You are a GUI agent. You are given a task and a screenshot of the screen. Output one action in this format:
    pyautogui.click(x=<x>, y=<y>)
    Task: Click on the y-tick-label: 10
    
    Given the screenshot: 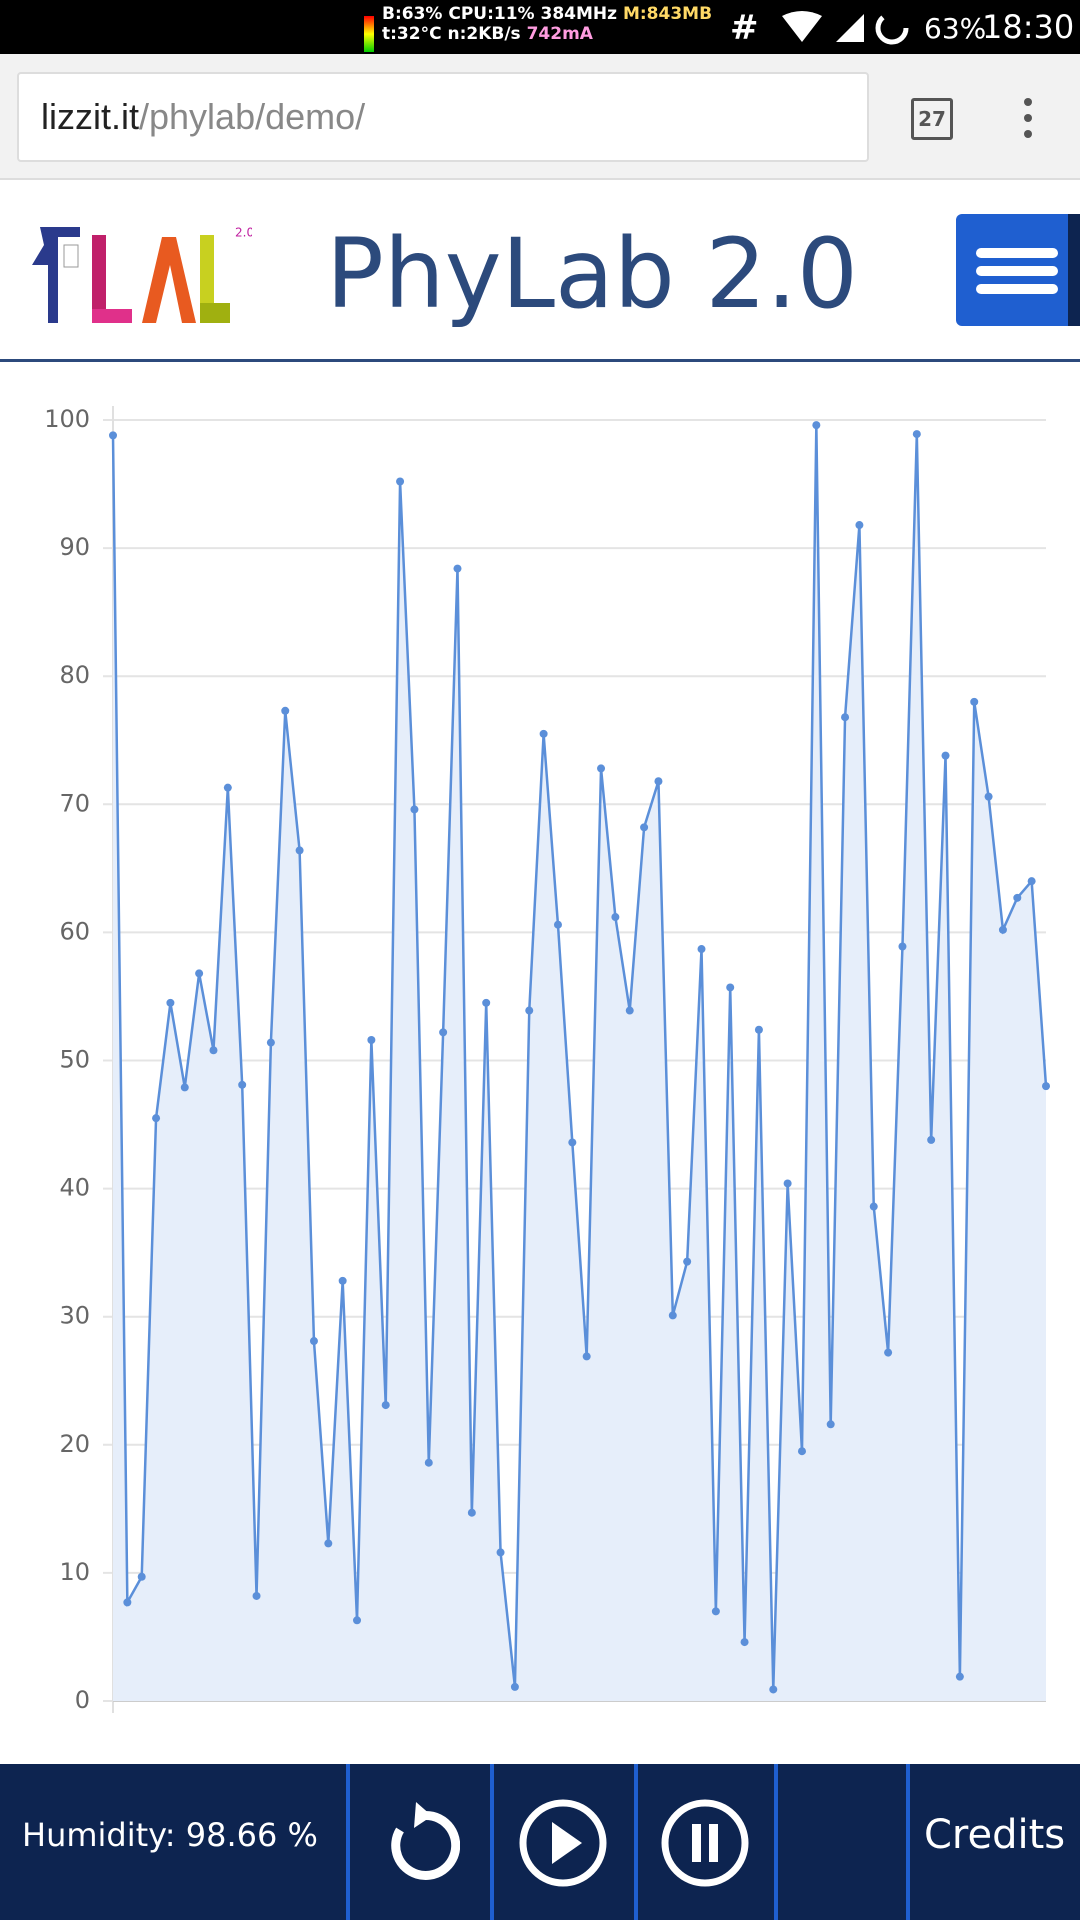 What is the action you would take?
    pyautogui.click(x=74, y=1572)
    